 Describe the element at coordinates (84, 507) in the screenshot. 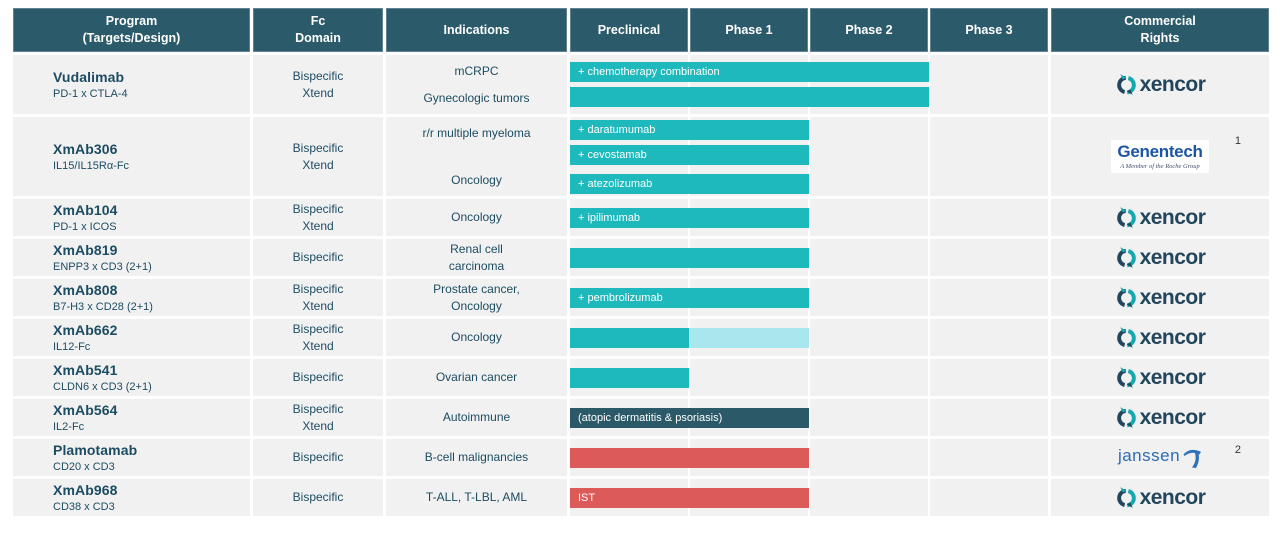

I see `program-target: CD38 x CD3` at that location.